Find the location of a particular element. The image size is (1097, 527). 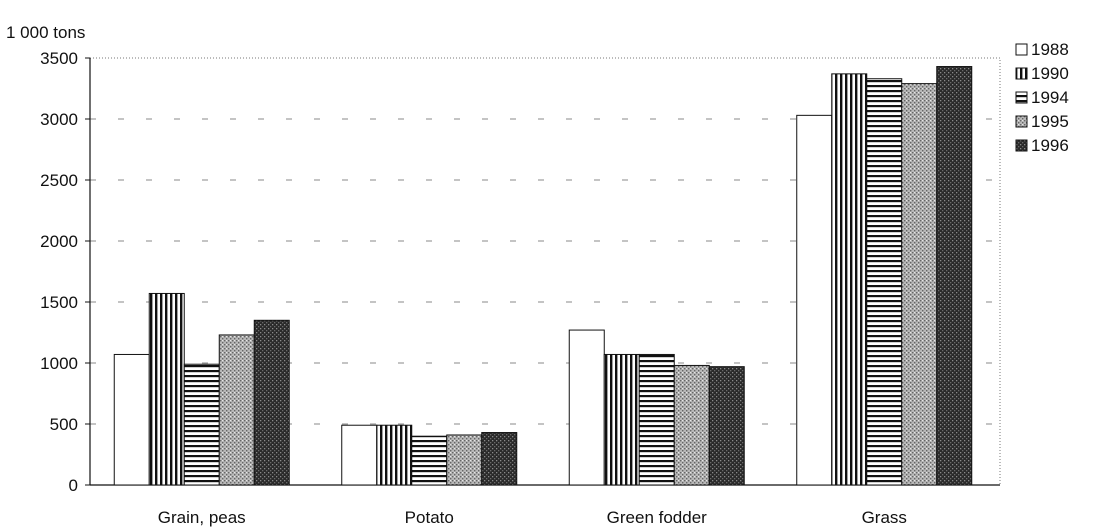

y-axis-unit-label: 1 000 tons is located at coordinates (45, 32).